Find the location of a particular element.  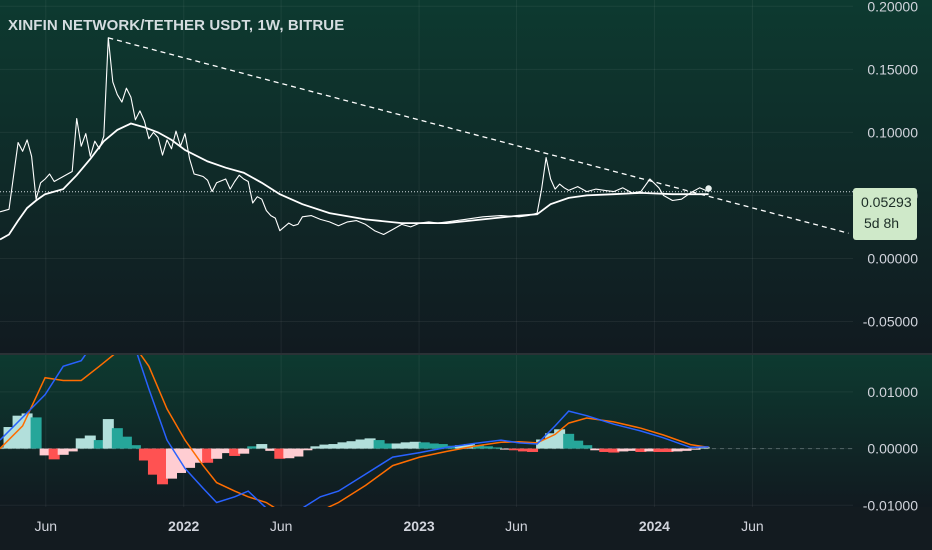

macd-tick-label: 0.00000 is located at coordinates (892, 449).